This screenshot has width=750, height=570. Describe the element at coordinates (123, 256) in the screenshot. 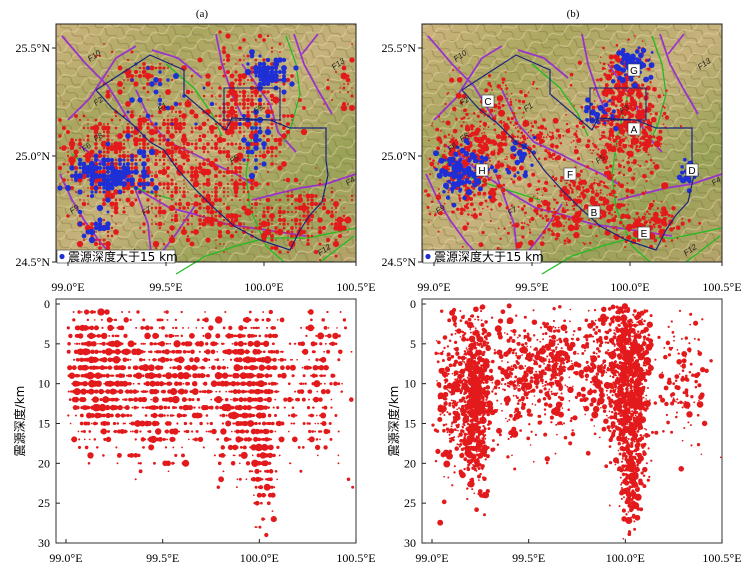

I see `legend-label: 震源深度大于15 km` at that location.